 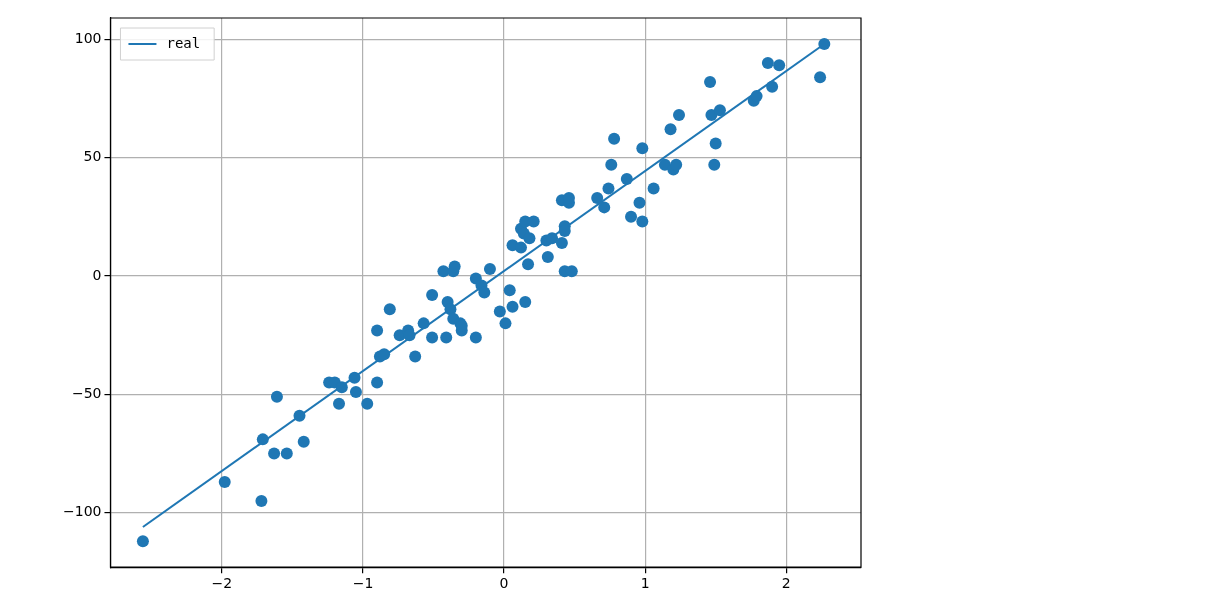 I want to click on x-tick-label: 2, so click(x=786, y=583).